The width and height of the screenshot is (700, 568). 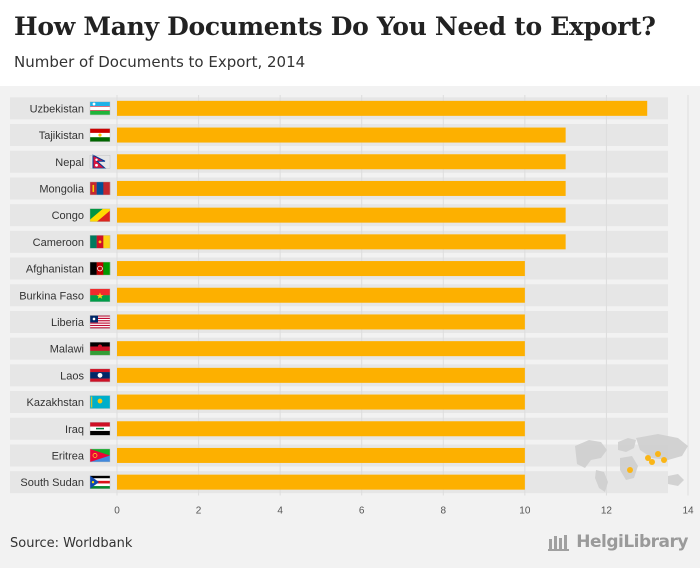 I want to click on x-tick-label: 12, so click(x=607, y=511).